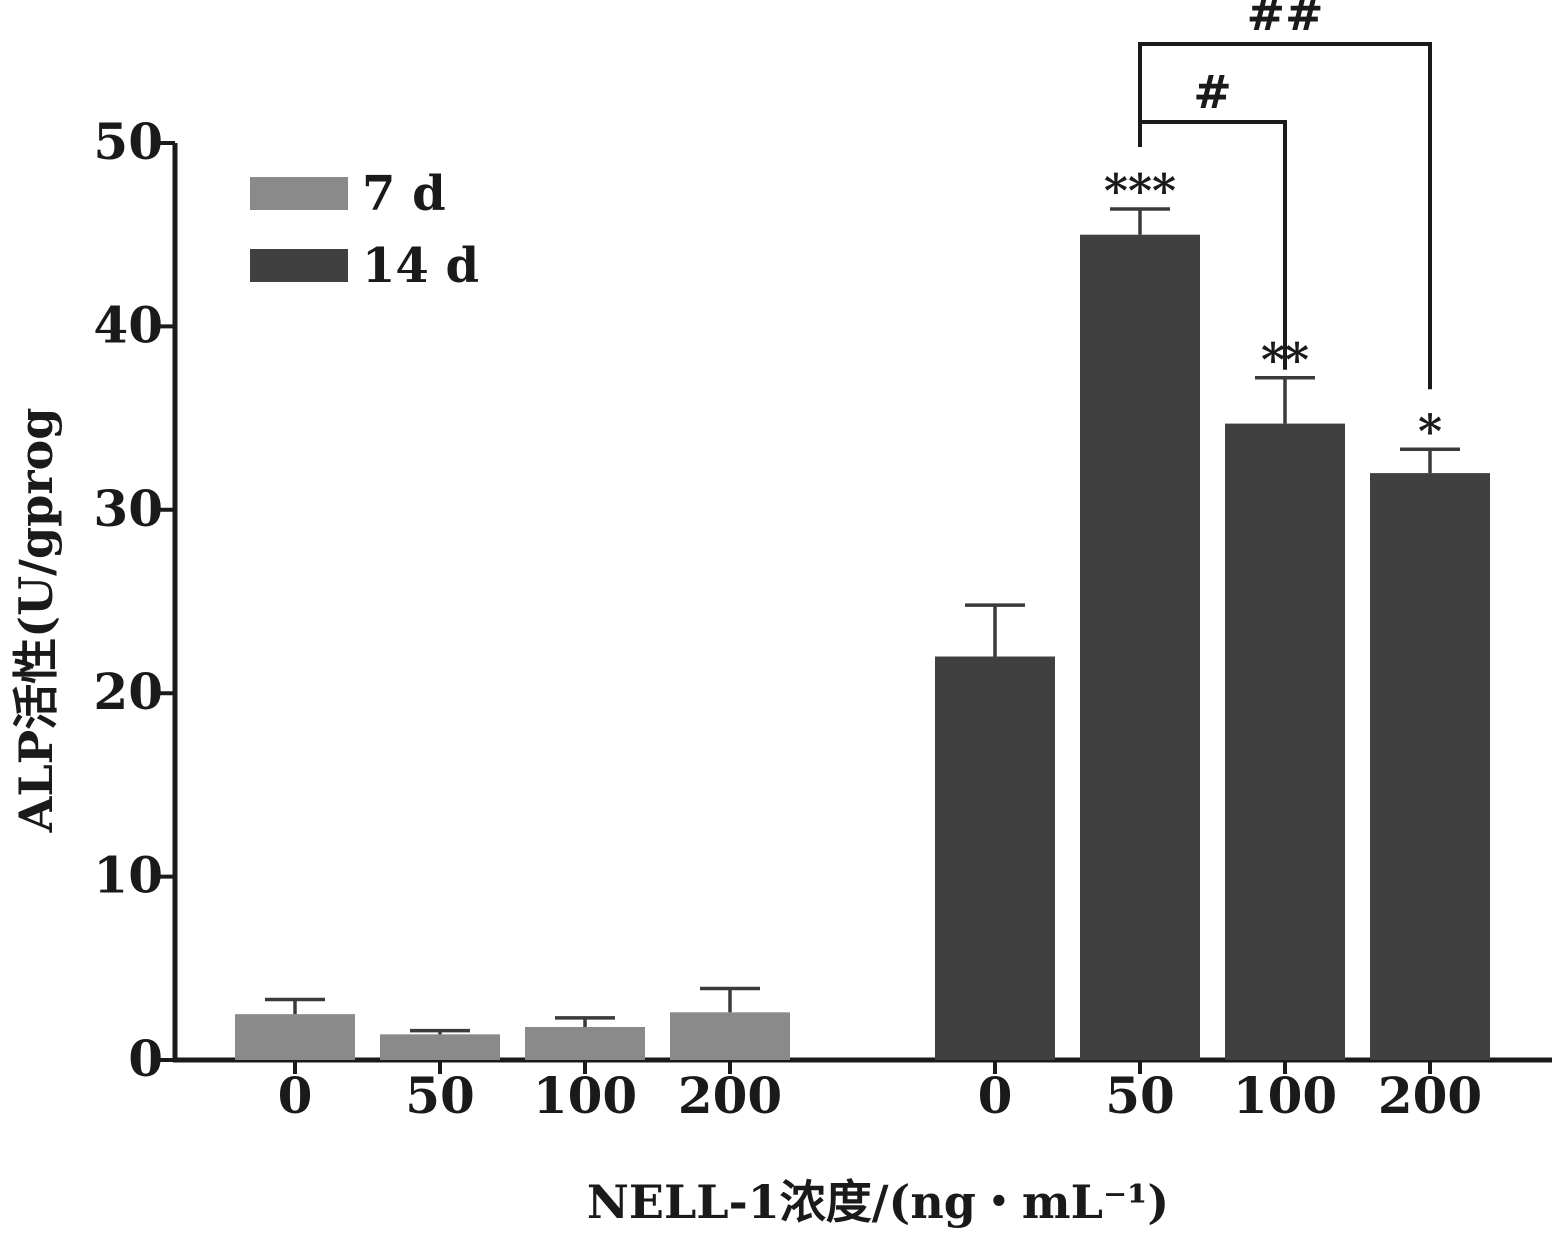 The image size is (1554, 1233). Describe the element at coordinates (440, 1095) in the screenshot. I see `x-tick-label-0-1: 50` at that location.